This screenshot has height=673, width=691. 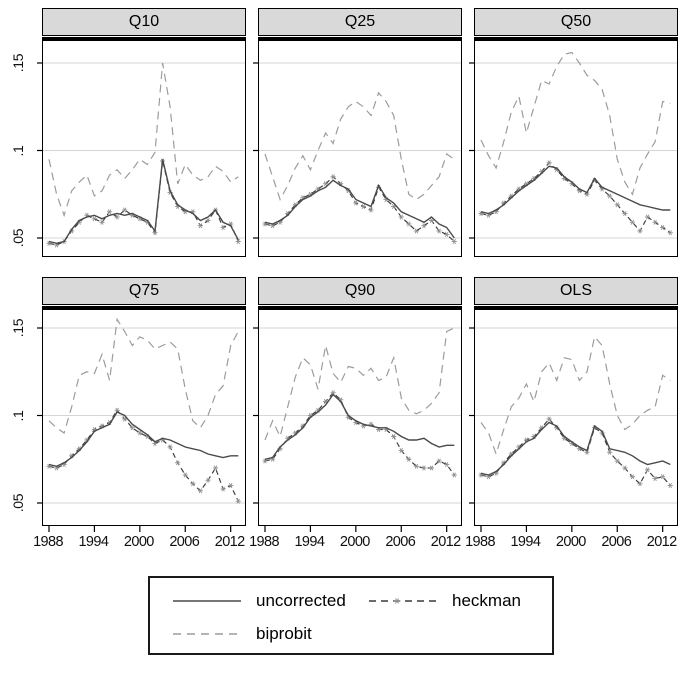 What do you see at coordinates (301, 600) in the screenshot?
I see `legend-label-uncorrected: uncorrected` at bounding box center [301, 600].